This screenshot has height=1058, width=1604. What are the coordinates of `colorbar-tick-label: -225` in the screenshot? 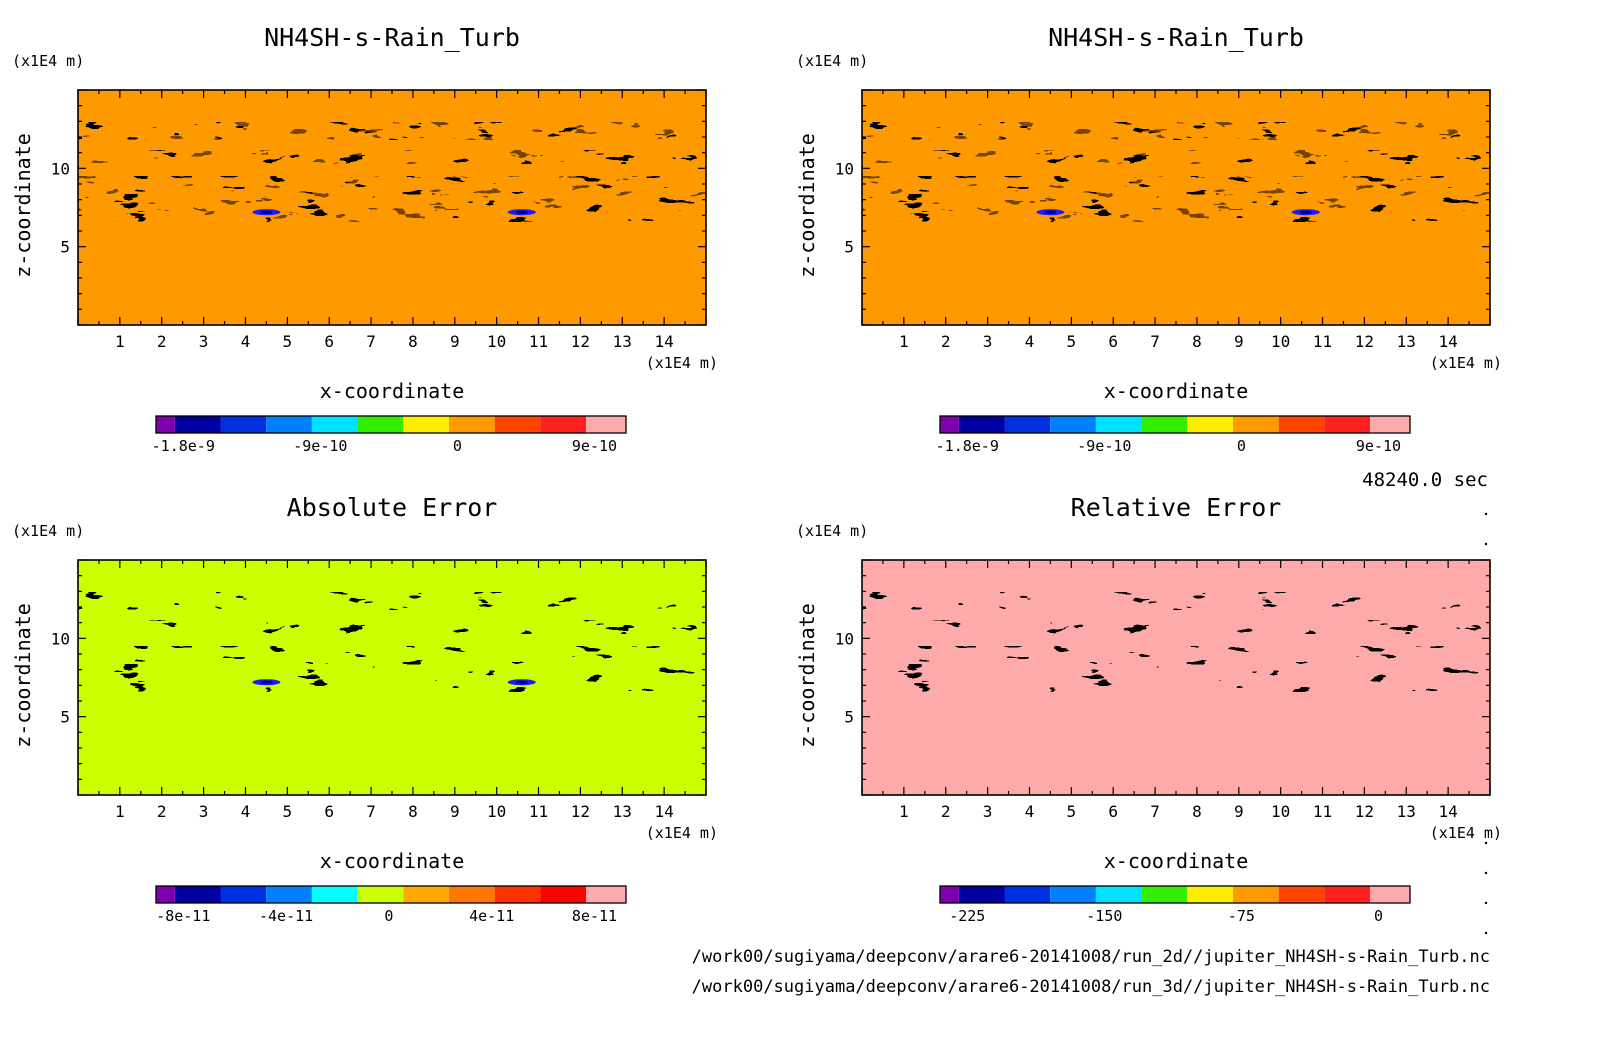 It's located at (967, 916).